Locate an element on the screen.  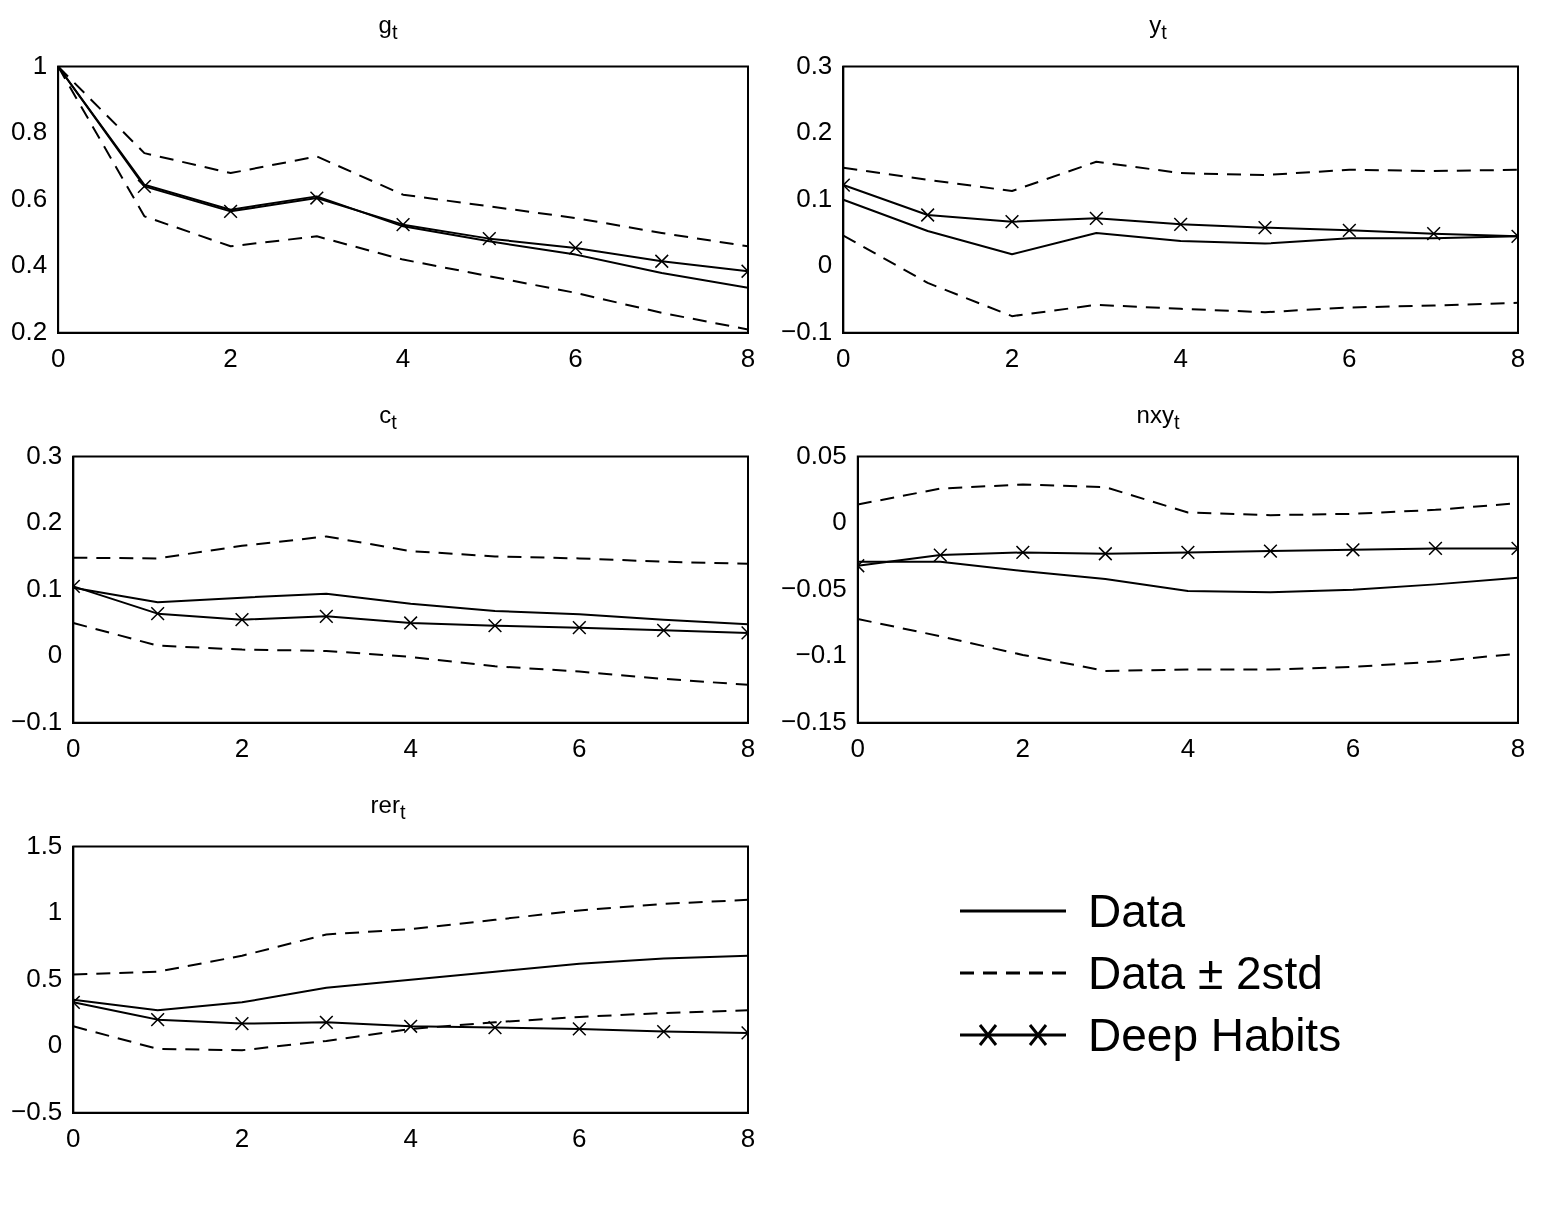
y-tick-label: 0.6 is located at coordinates (29, 197).